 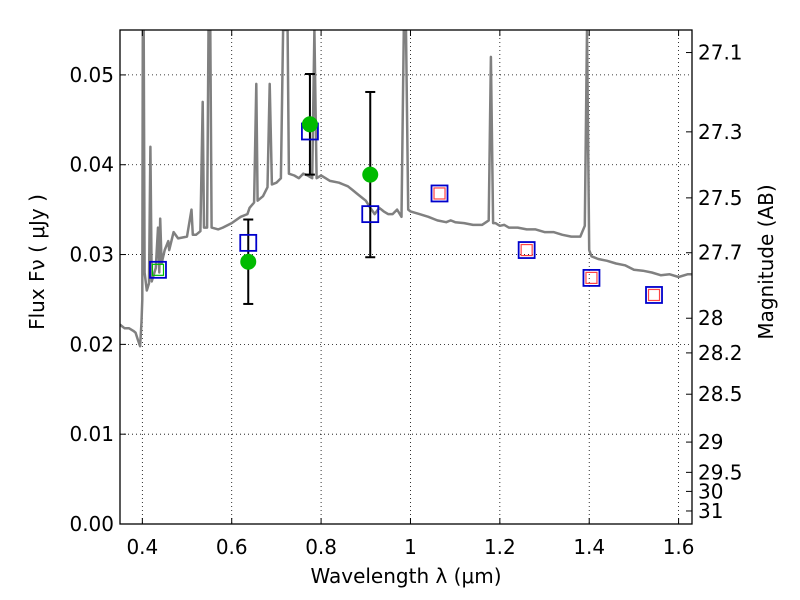 What do you see at coordinates (720, 253) in the screenshot?
I see `right-tick-label: 27.7` at bounding box center [720, 253].